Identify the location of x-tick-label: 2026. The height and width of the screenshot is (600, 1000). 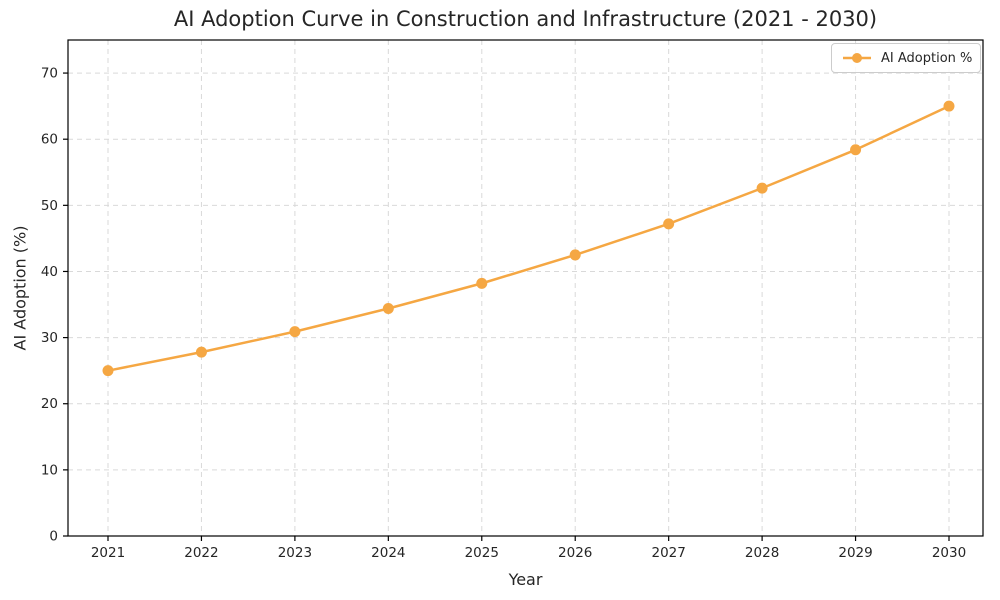
(575, 553).